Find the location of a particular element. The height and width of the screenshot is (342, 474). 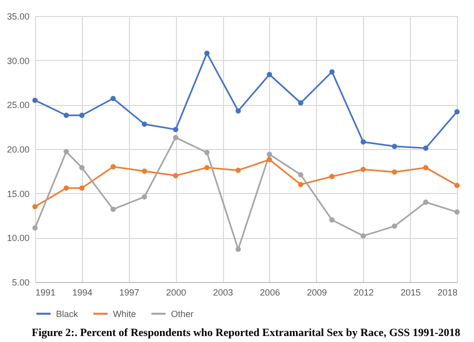

y-tick-label: 25.00 is located at coordinates (18, 105).